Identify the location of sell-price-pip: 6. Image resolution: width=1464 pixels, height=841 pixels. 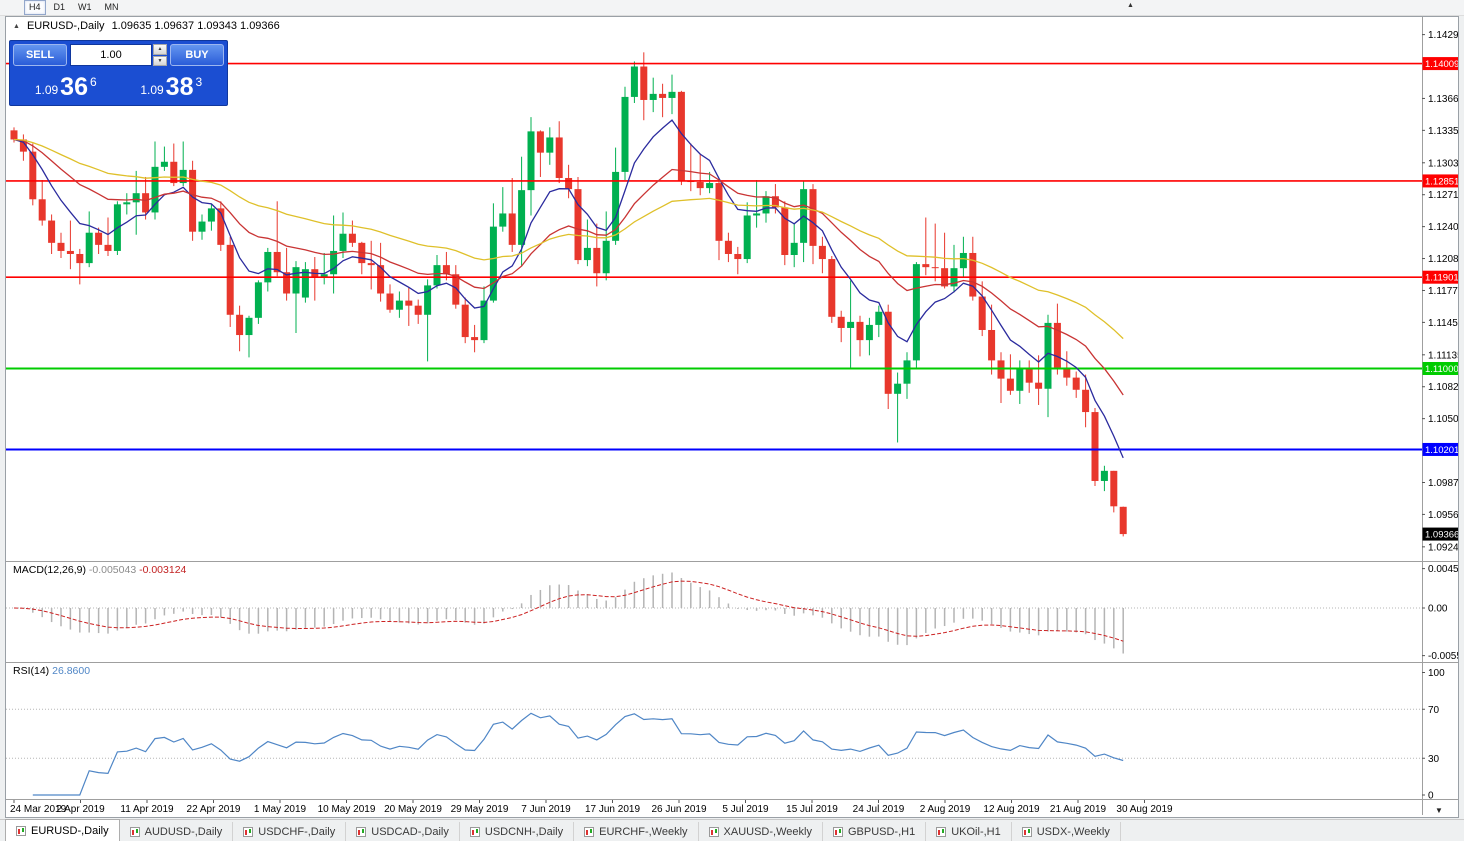
(93, 82).